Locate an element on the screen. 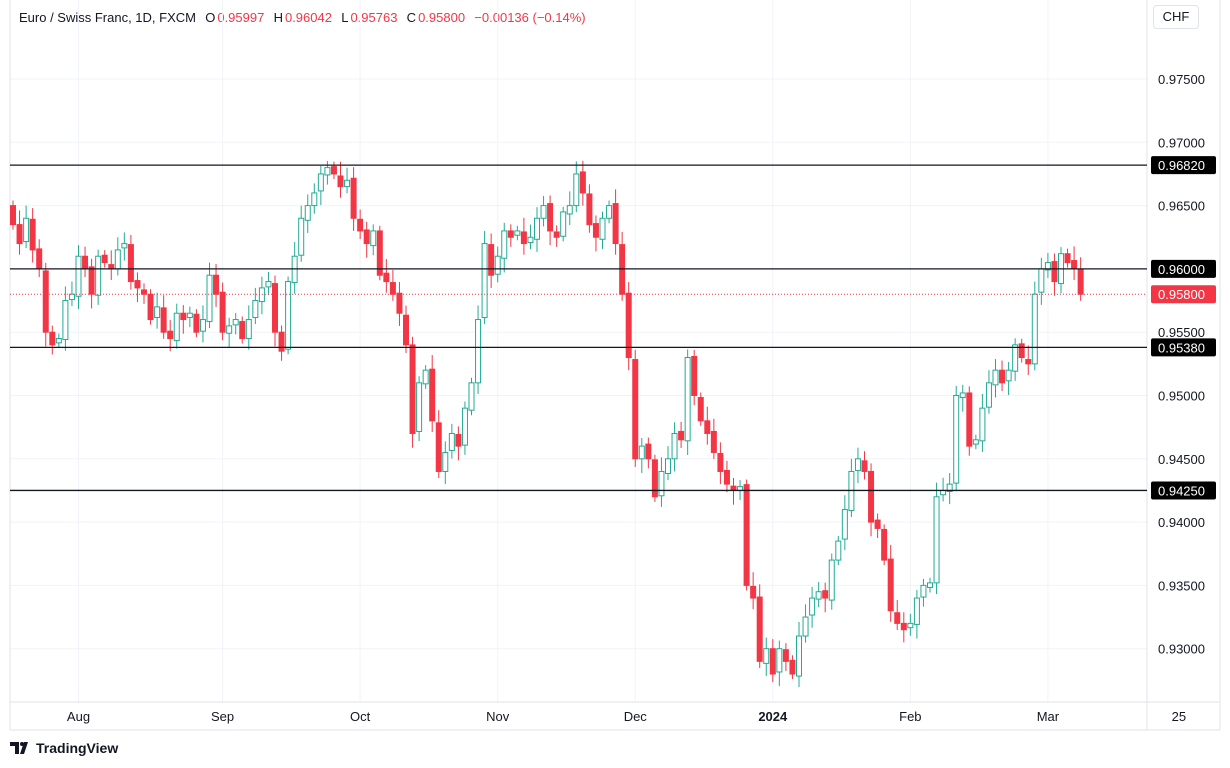  x-tick-label: 25 is located at coordinates (1179, 716).